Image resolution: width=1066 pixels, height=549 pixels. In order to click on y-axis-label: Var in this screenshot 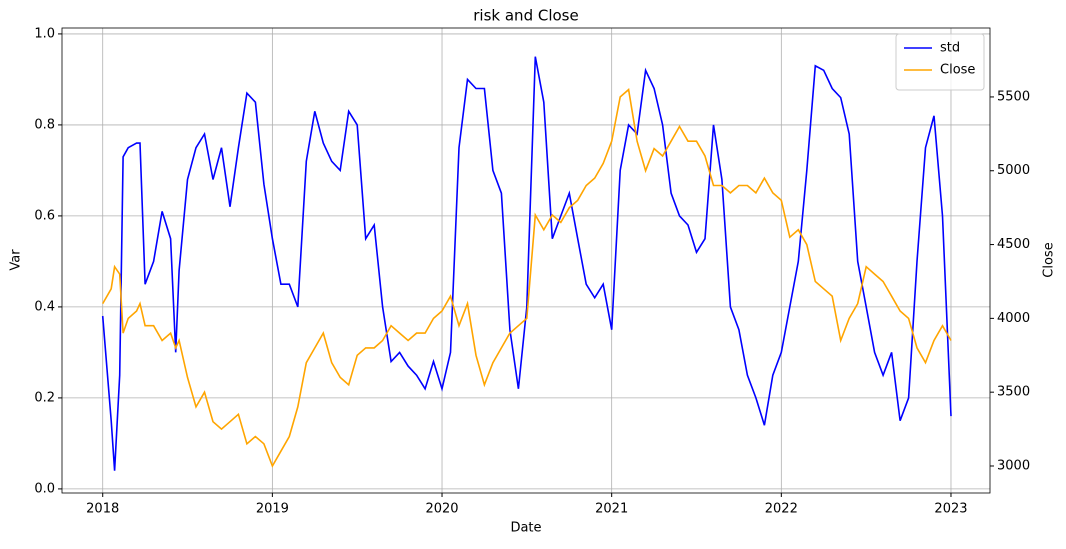, I will do `click(16, 260)`.